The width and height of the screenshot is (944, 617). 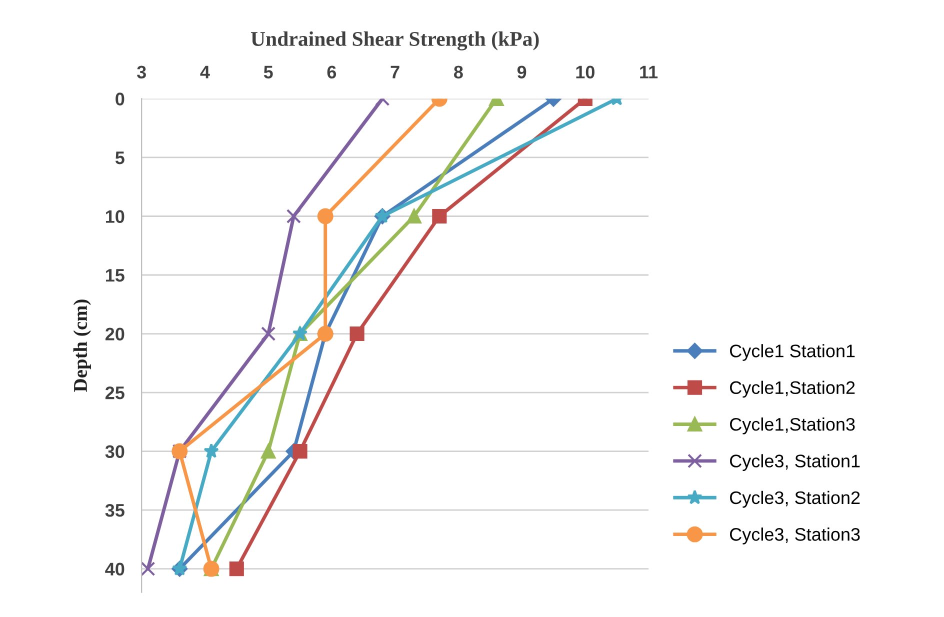 I want to click on y-tick-label: 10, so click(x=115, y=216).